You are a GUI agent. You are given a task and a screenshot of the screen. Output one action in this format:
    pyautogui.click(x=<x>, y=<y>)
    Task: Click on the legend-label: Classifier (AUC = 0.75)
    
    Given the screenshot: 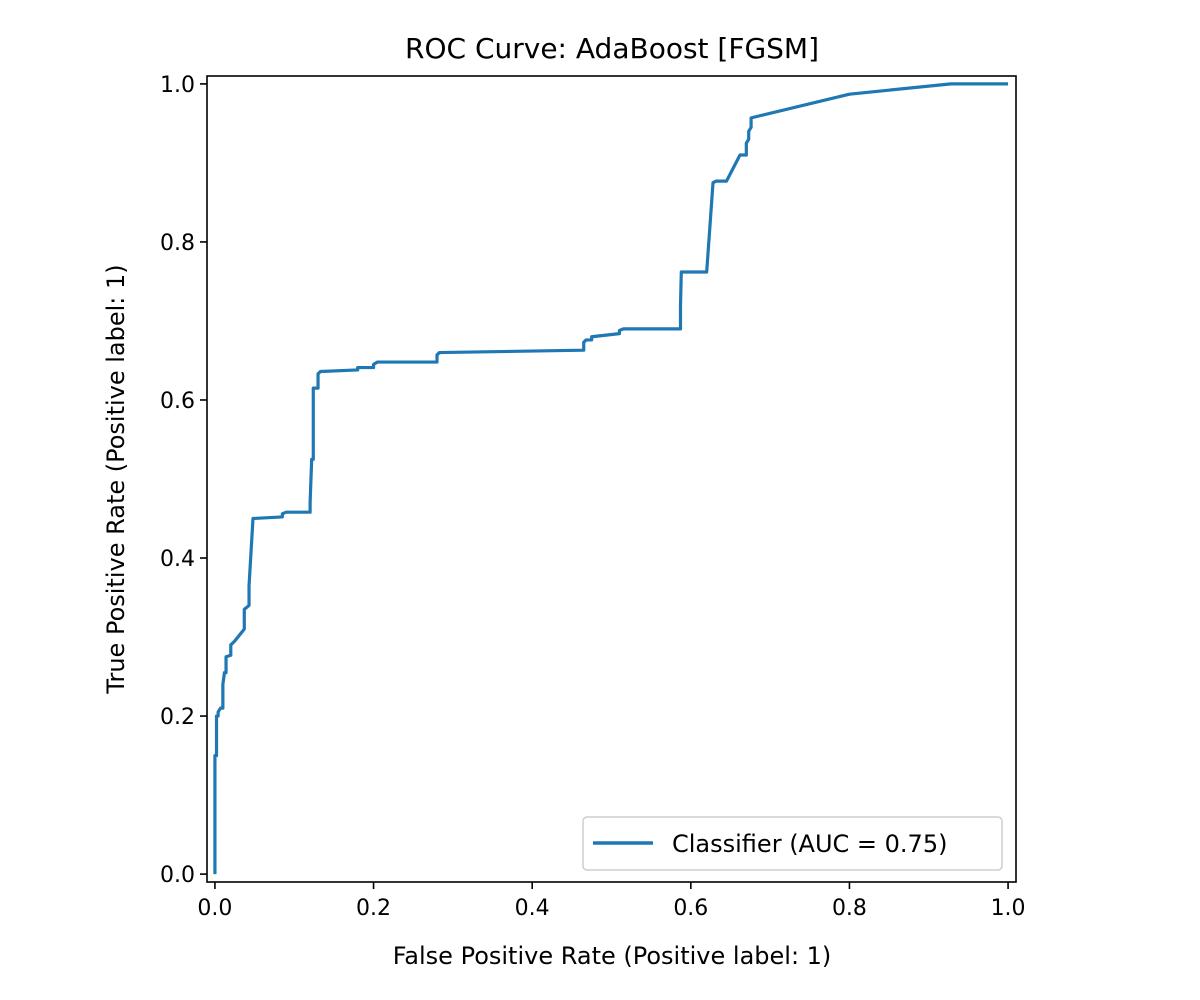 What is the action you would take?
    pyautogui.click(x=809, y=844)
    